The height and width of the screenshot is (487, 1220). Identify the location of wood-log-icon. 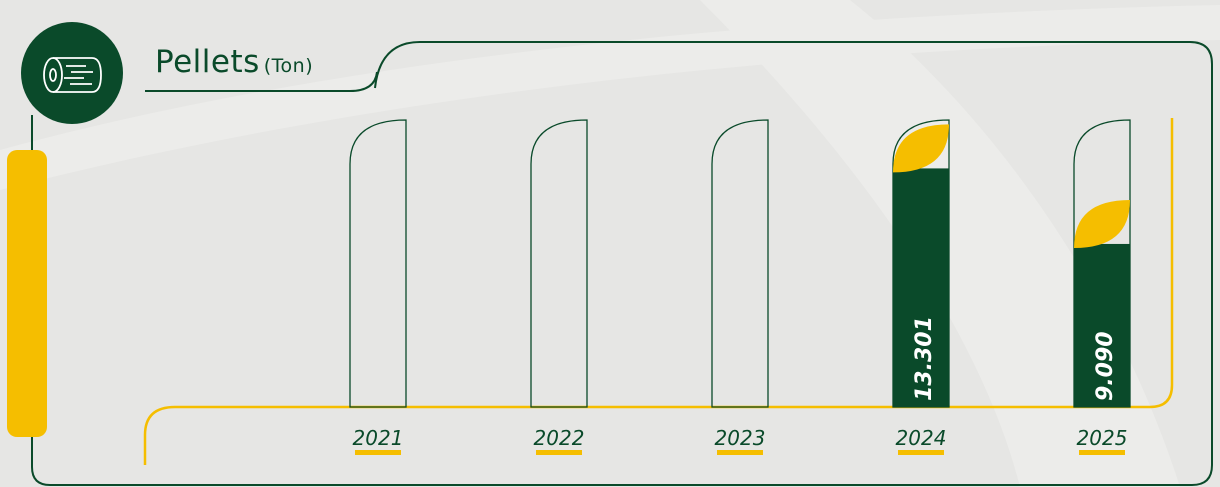
(72, 75).